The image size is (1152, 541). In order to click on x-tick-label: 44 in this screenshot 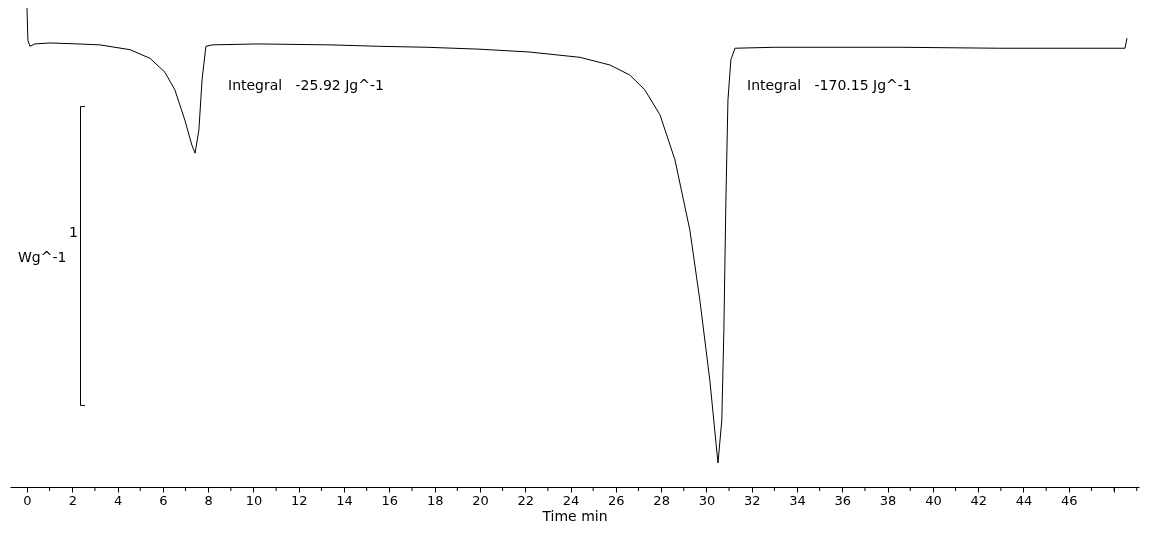, I will do `click(1024, 500)`.